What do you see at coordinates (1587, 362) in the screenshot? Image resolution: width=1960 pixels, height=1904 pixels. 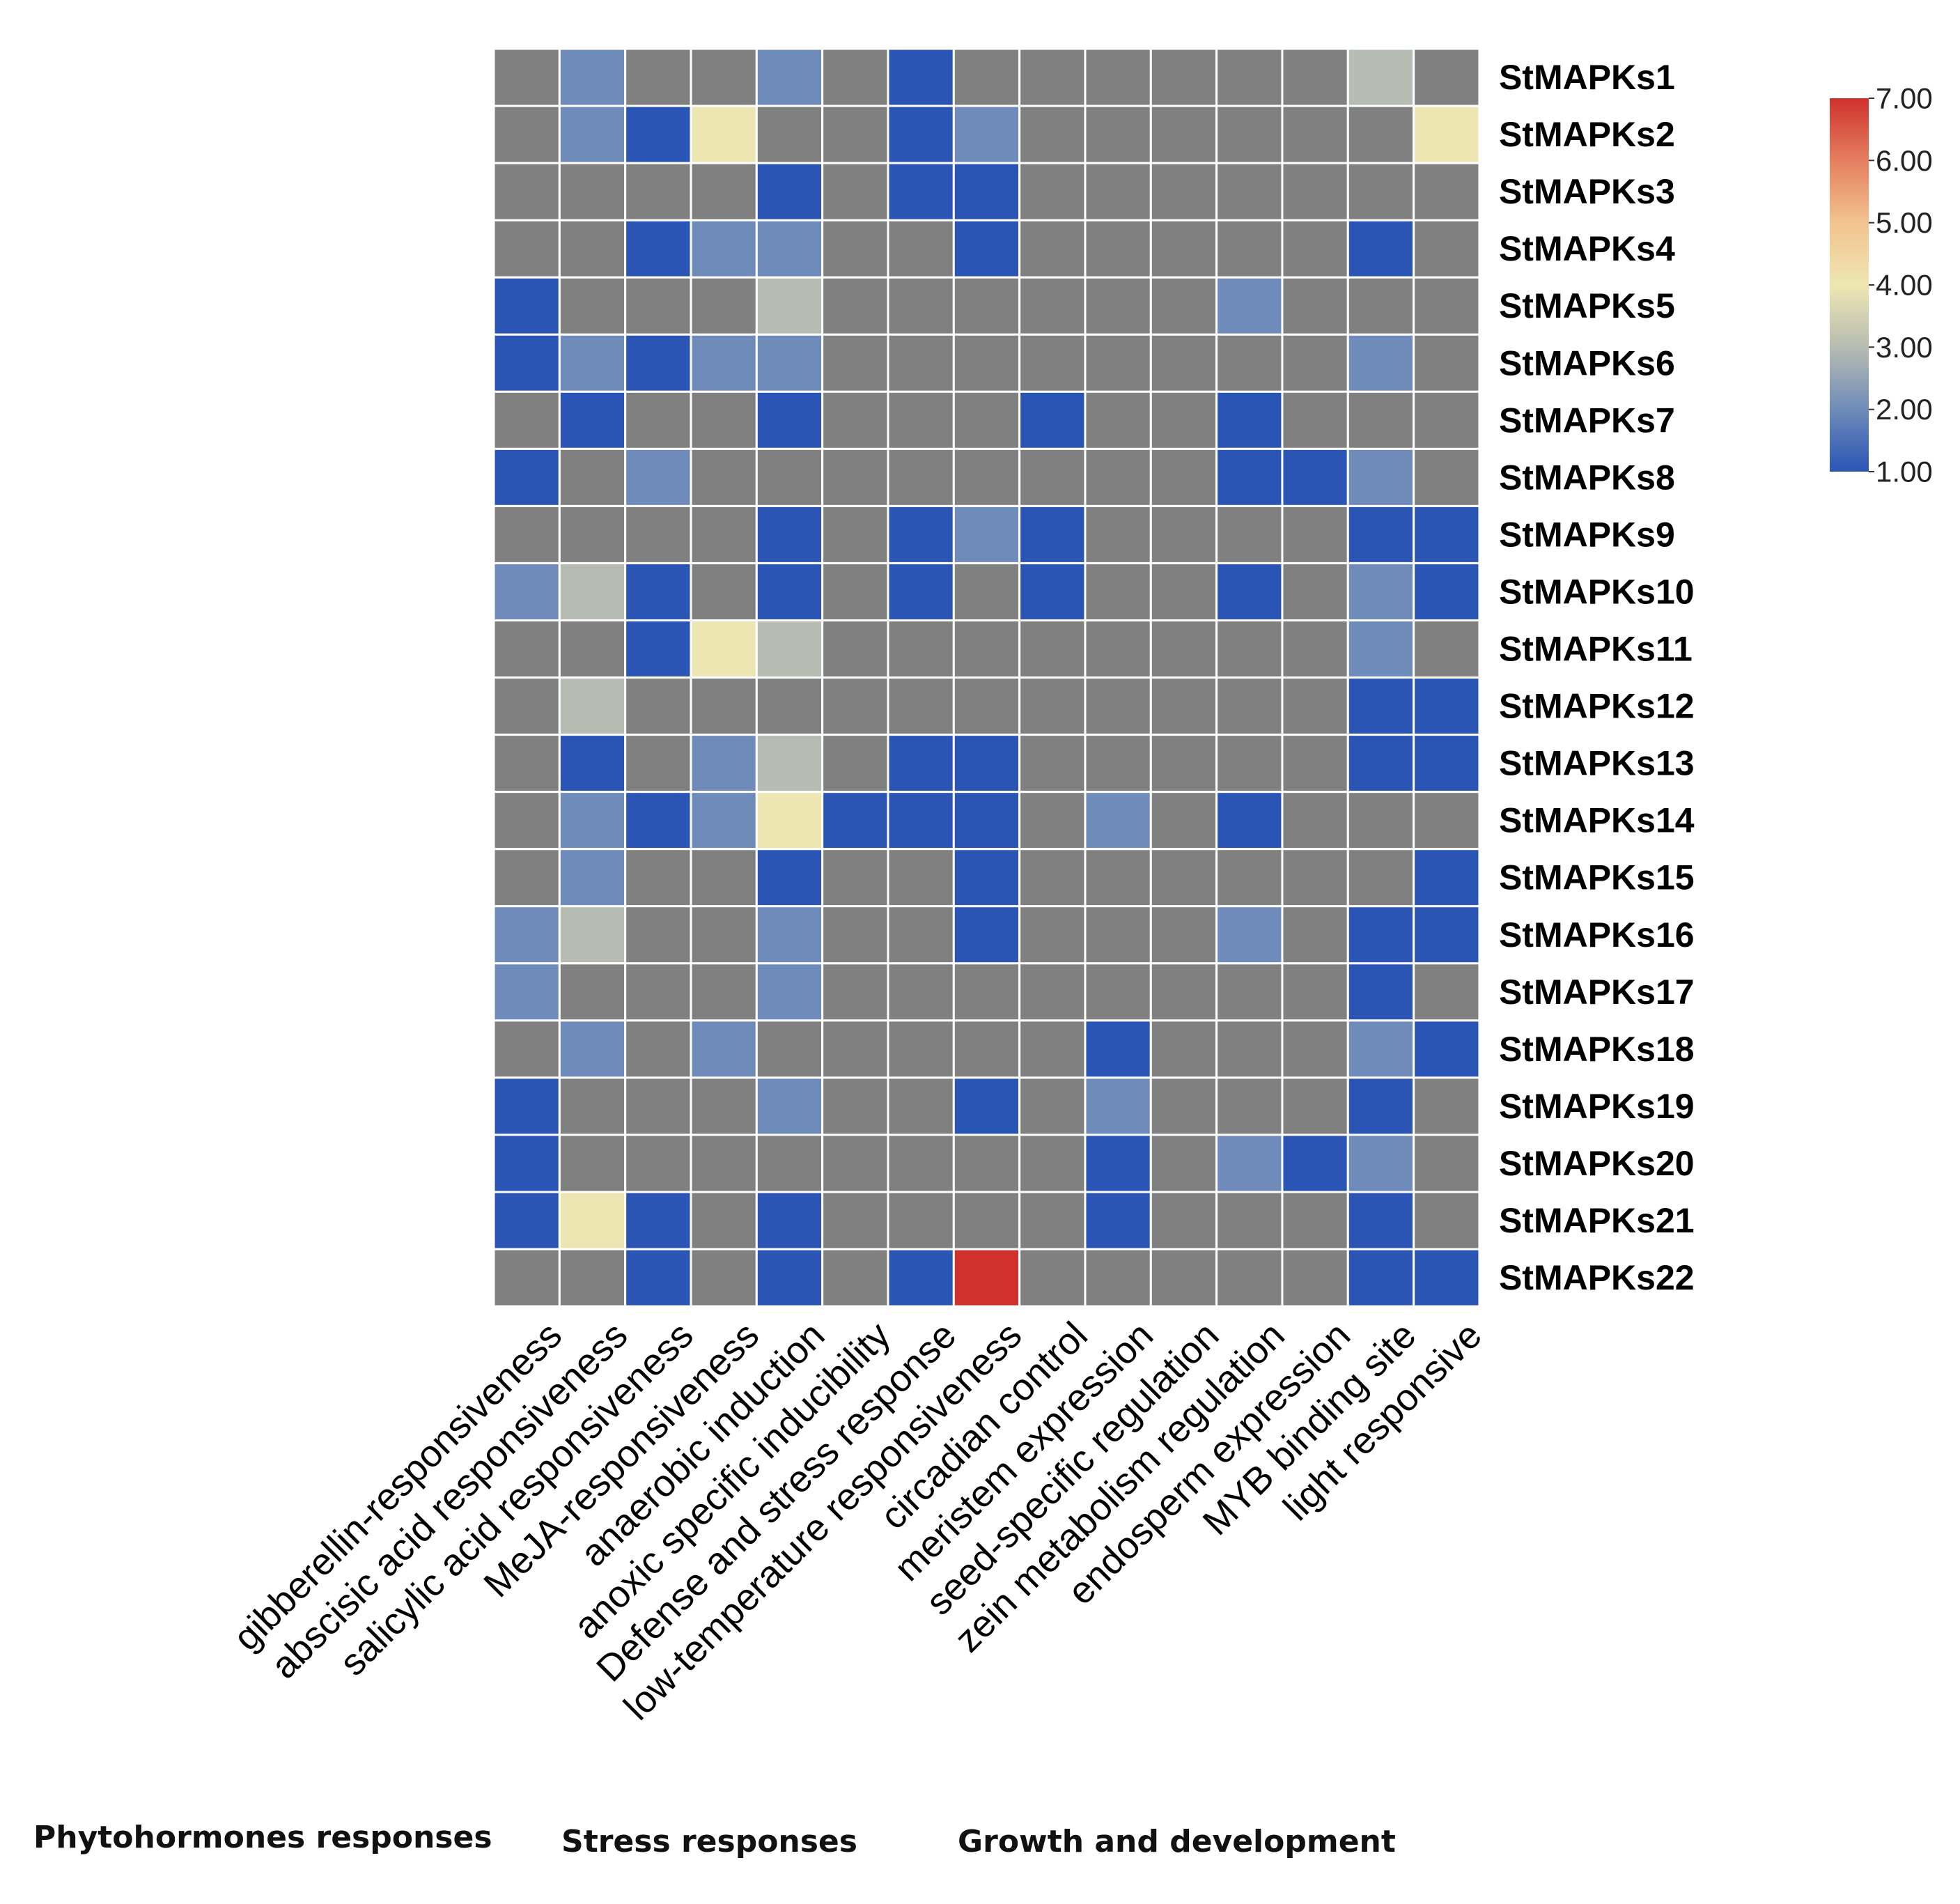 I see `row-label: StMAPKs6` at bounding box center [1587, 362].